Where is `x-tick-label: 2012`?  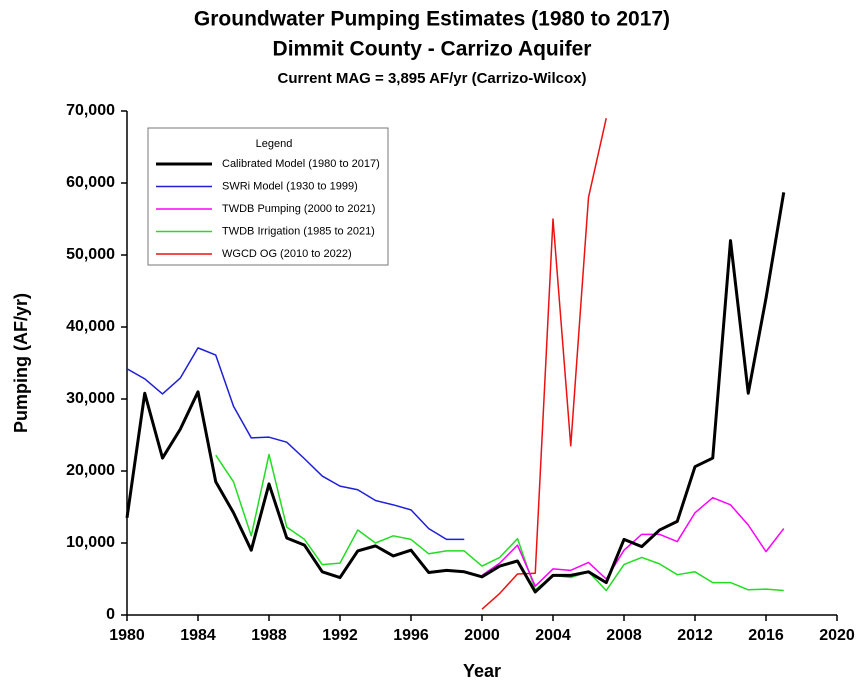
x-tick-label: 2012 is located at coordinates (695, 635).